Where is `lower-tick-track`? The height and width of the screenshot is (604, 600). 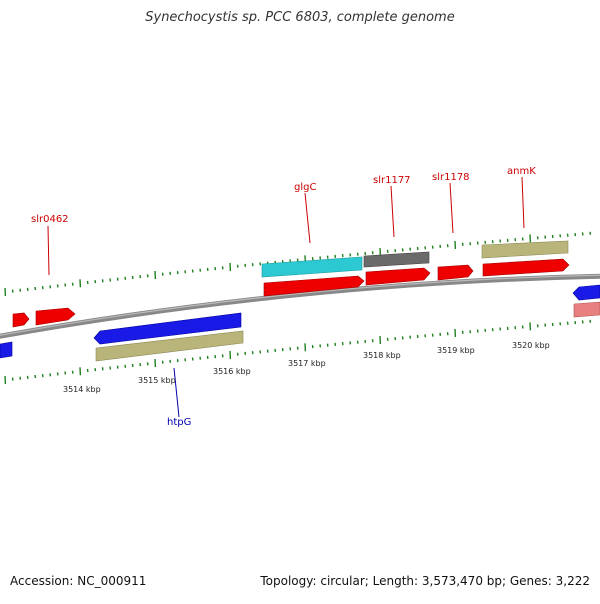 lower-tick-track is located at coordinates (297, 352).